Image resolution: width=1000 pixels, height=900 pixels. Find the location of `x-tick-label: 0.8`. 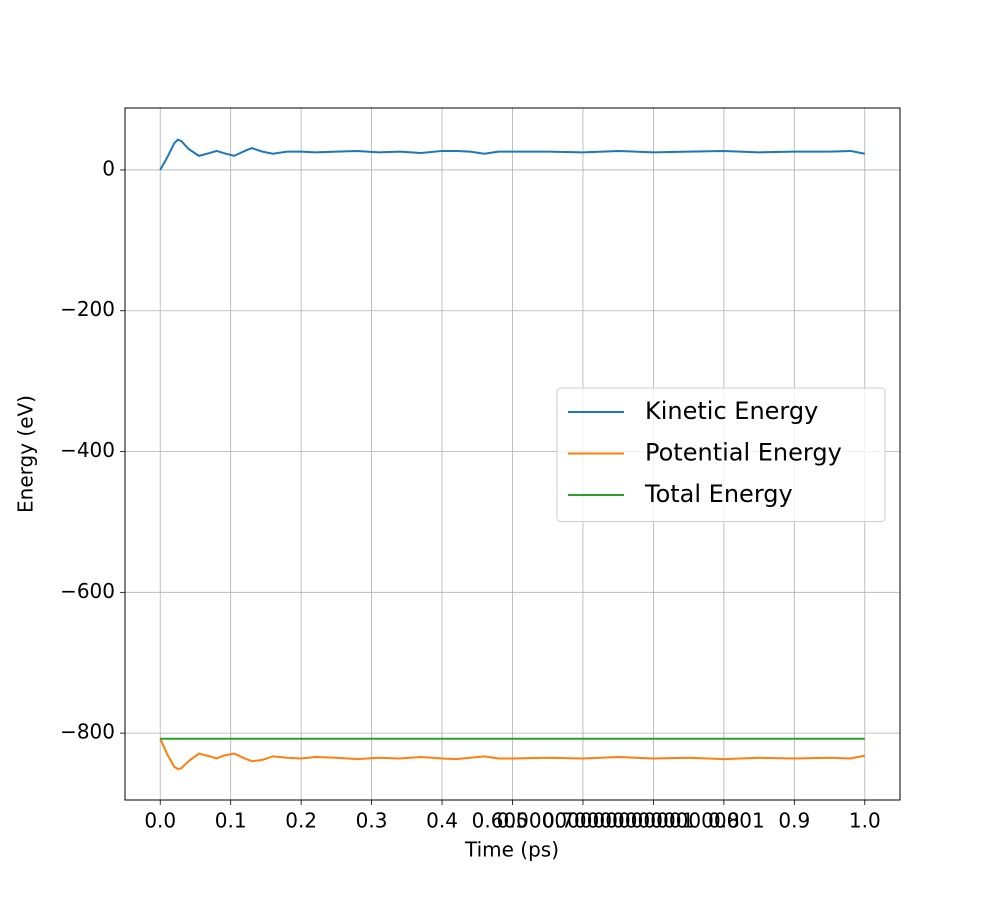

x-tick-label: 0.8 is located at coordinates (724, 821).